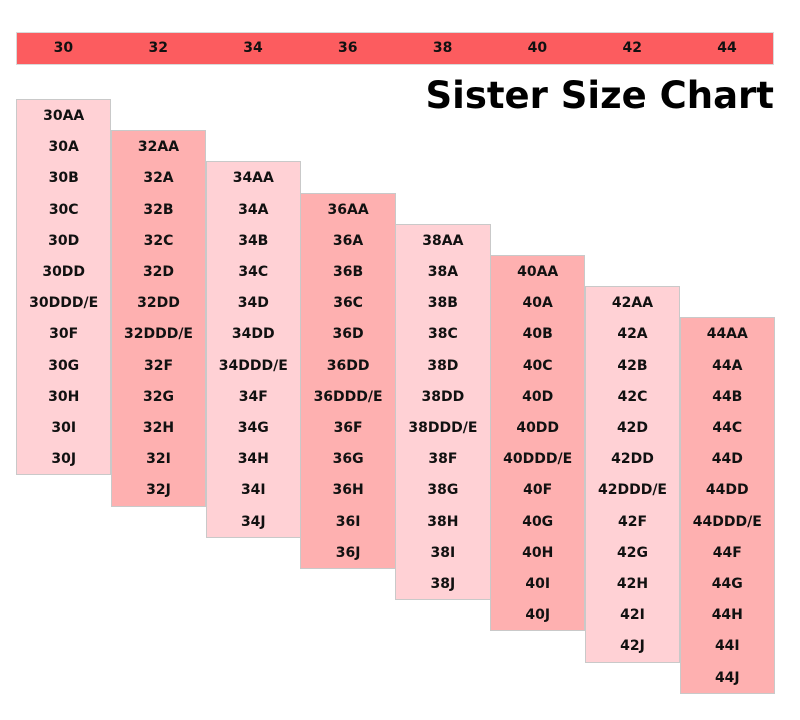 The image size is (800, 720). Describe the element at coordinates (158, 365) in the screenshot. I see `size-cell-32F: 32F` at that location.